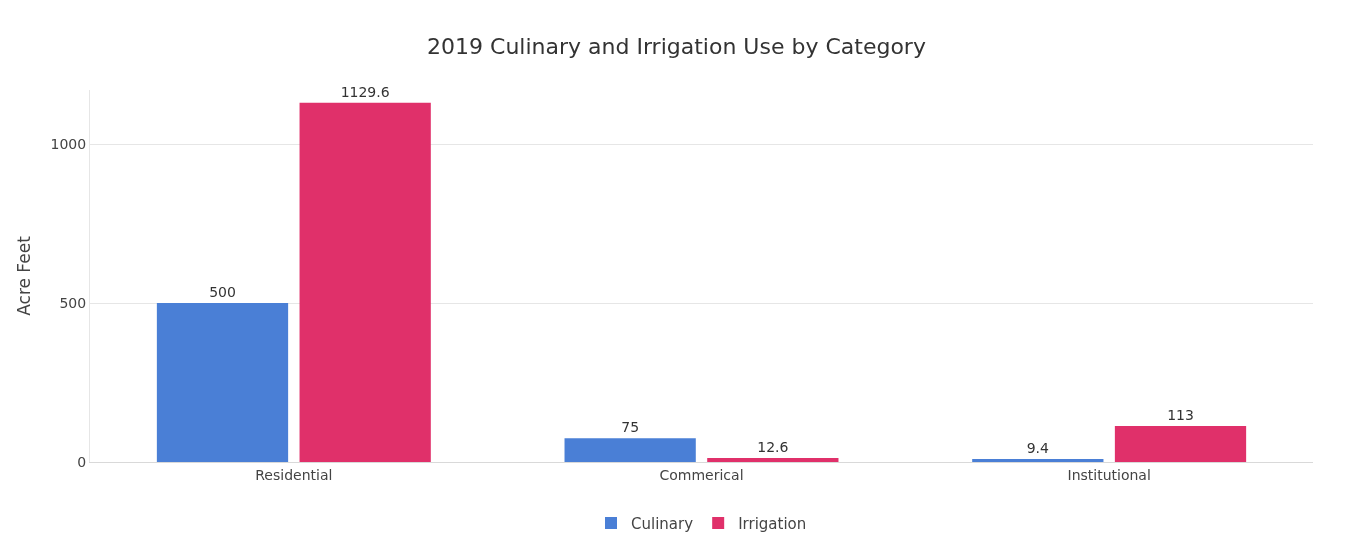 This screenshot has height=552, width=1353. Describe the element at coordinates (365, 91) in the screenshot. I see `data-label: 1129.6` at that location.